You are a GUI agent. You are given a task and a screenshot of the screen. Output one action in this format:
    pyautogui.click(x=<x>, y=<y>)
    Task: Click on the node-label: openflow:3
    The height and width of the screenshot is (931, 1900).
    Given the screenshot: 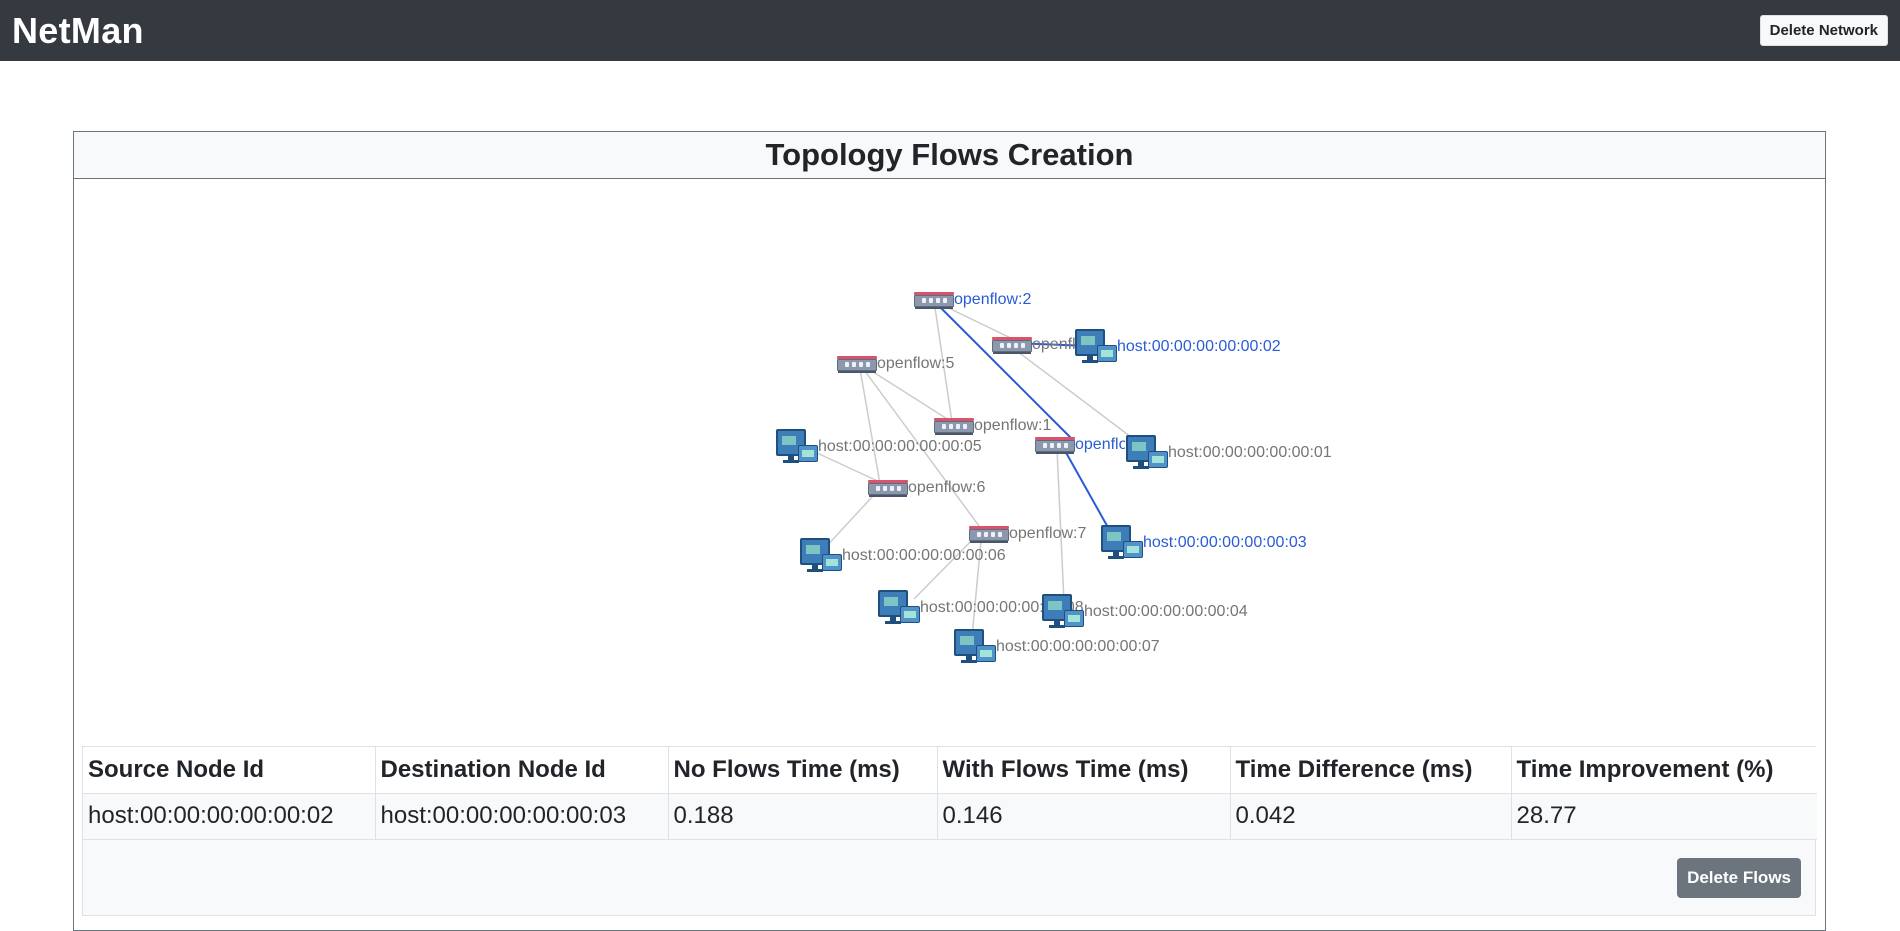 What is the action you would take?
    pyautogui.click(x=1056, y=344)
    